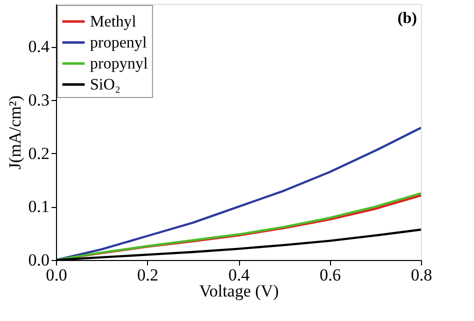 The height and width of the screenshot is (321, 474). I want to click on x-tick-label: 0.6, so click(330, 275).